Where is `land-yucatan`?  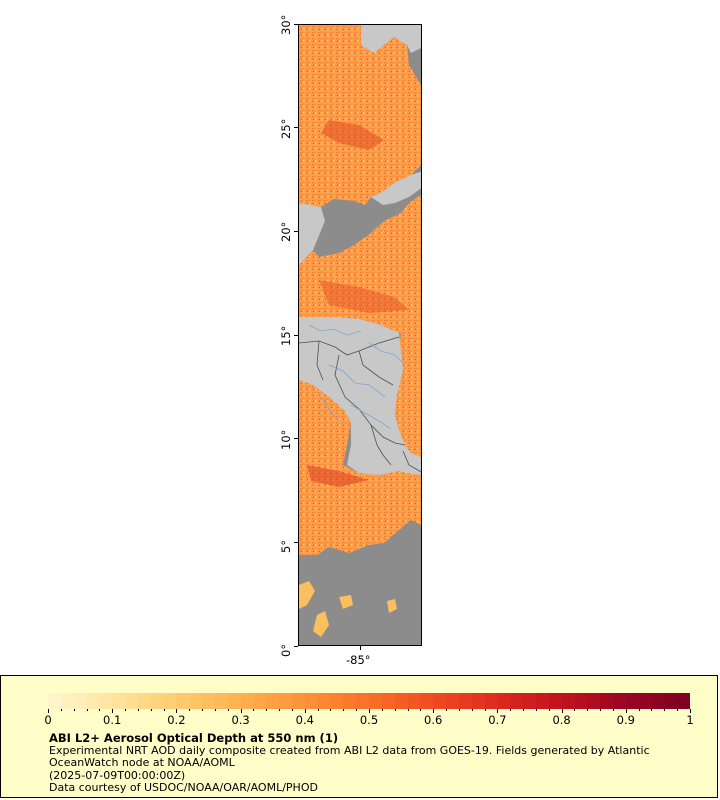
land-yucatan is located at coordinates (312, 234).